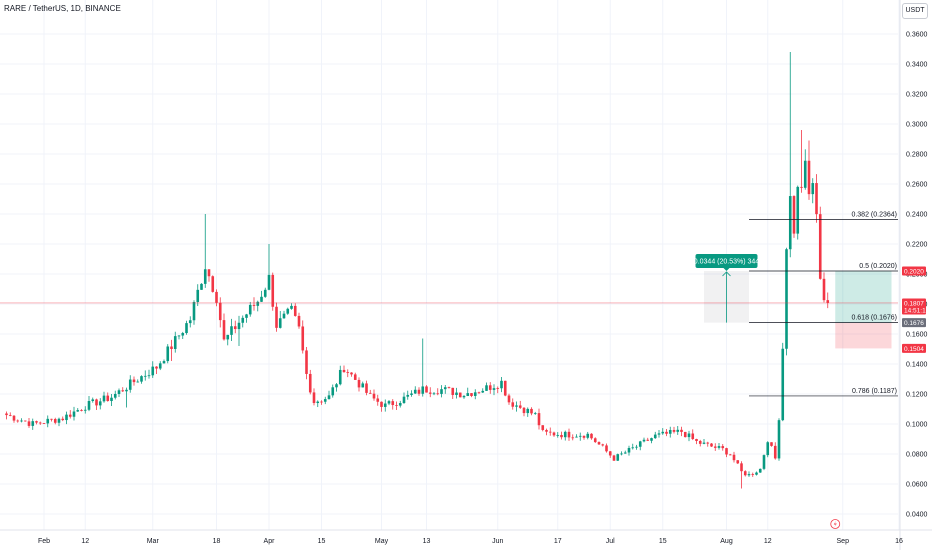 The image size is (932, 555). Describe the element at coordinates (917, 485) in the screenshot. I see `y-tick-label: 0.0600` at that location.